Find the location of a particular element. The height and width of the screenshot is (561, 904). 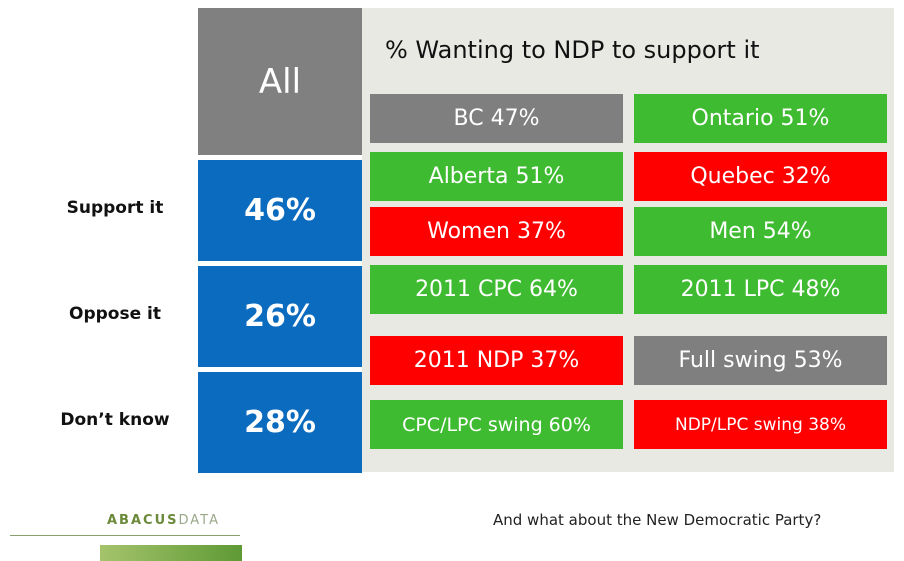

panel-cell: CPC/LPC swing 60% is located at coordinates (496, 424).